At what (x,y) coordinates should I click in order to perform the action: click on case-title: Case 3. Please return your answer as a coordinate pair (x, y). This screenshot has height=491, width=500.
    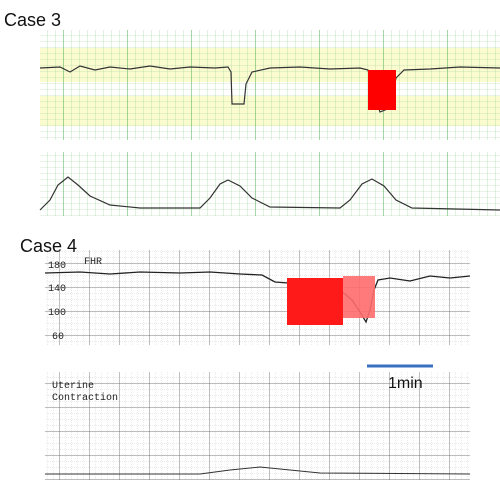
    Looking at the image, I should click on (32, 20).